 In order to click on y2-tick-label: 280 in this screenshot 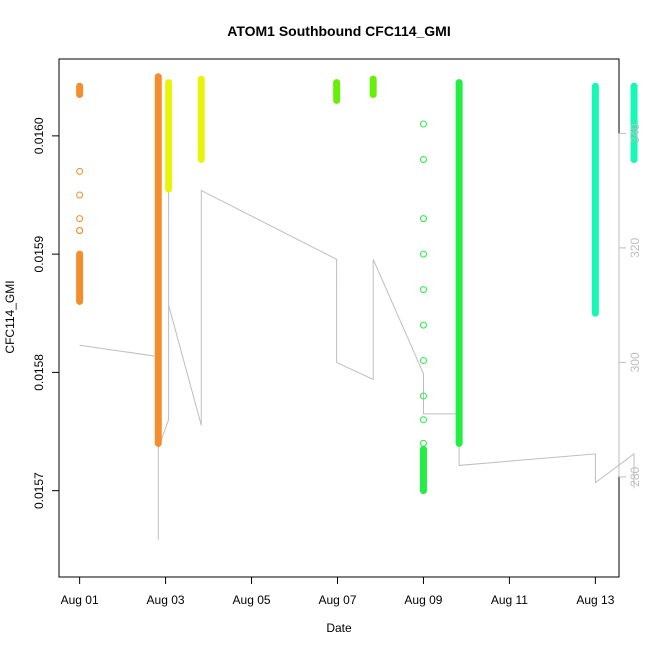, I will do `click(635, 477)`.